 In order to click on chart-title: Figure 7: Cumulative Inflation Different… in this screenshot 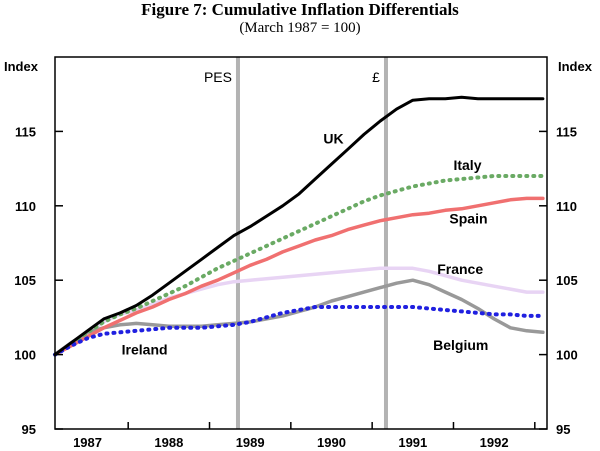, I will do `click(300, 9)`.